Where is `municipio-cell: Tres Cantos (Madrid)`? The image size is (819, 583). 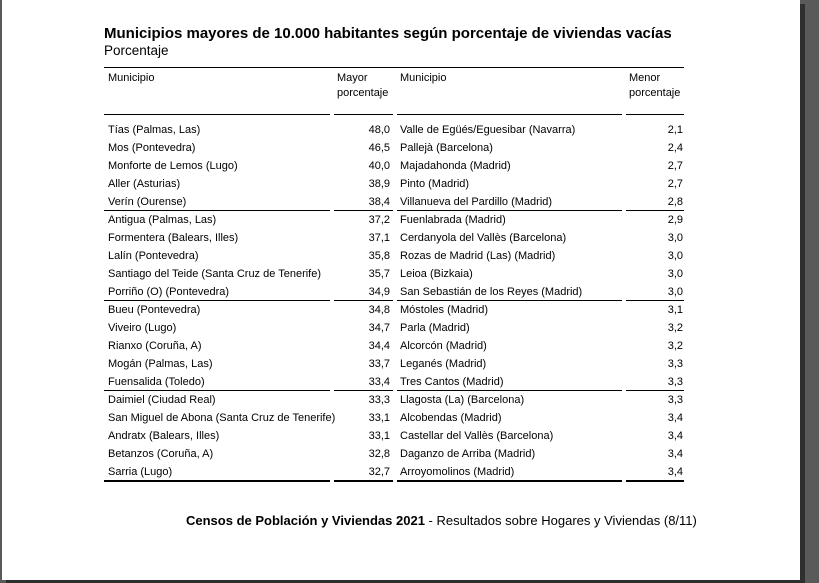
municipio-cell: Tres Cantos (Madrid) is located at coordinates (452, 382).